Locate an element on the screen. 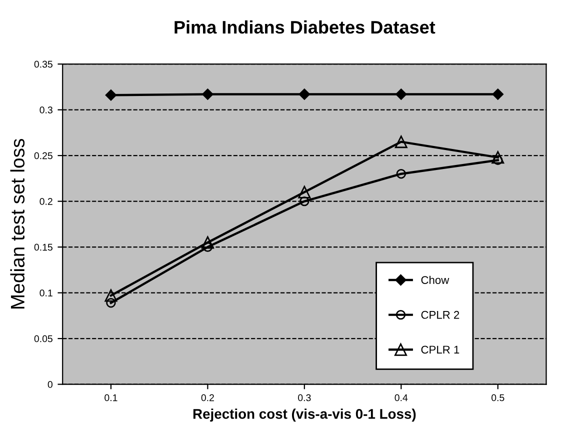 The width and height of the screenshot is (569, 427). y-tick-label: 0.15 is located at coordinates (43, 247).